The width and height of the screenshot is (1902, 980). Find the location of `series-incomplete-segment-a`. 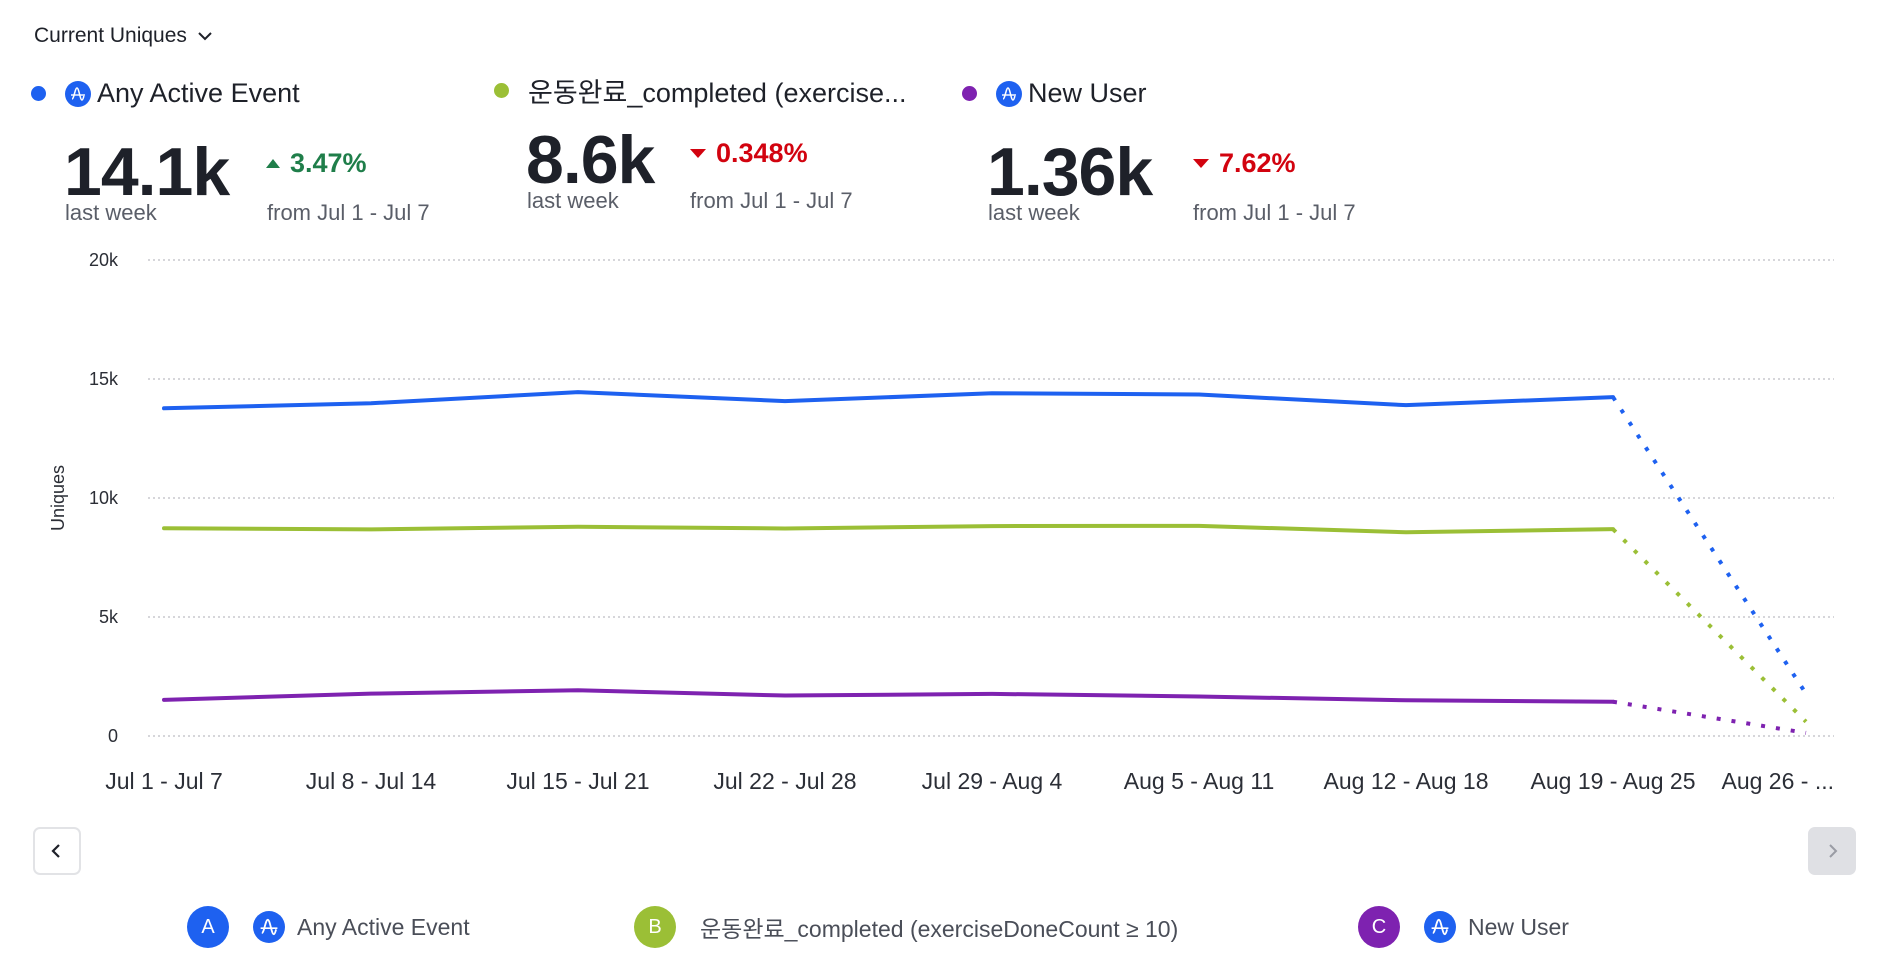

series-incomplete-segment-a is located at coordinates (1709, 545).